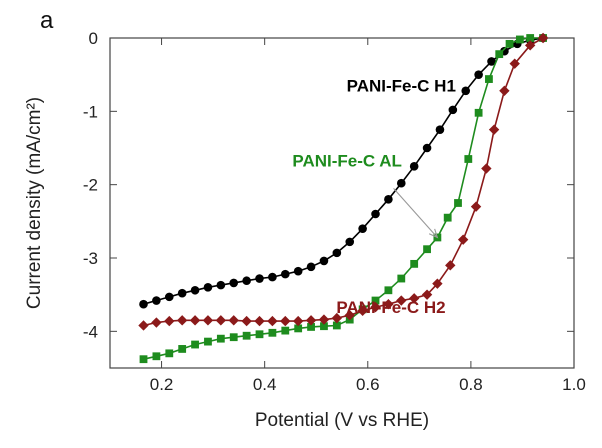 This screenshot has height=448, width=602. Describe the element at coordinates (47, 20) in the screenshot. I see `panel-label: a` at that location.